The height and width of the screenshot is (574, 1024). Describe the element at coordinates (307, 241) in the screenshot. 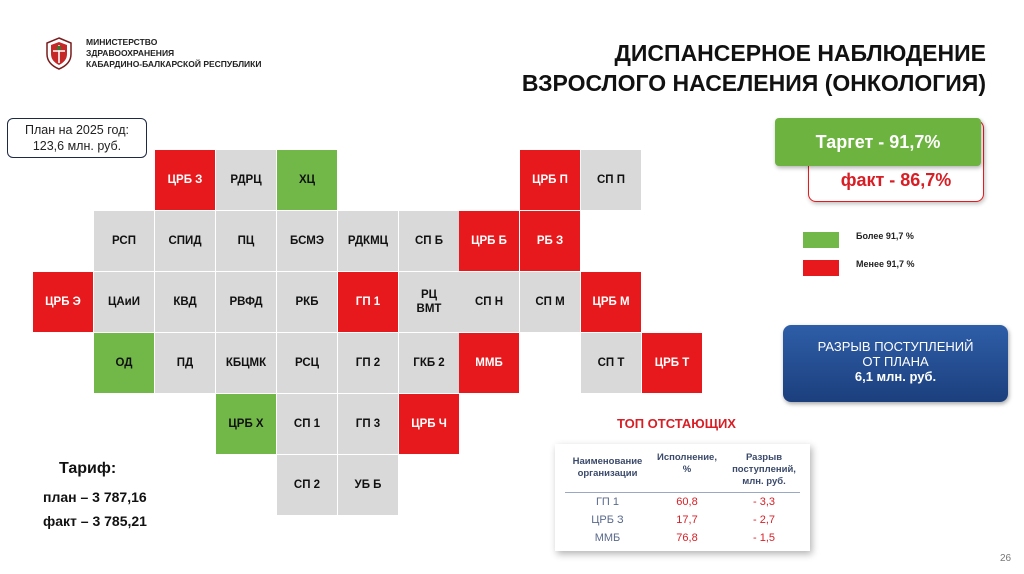

I see `grid-cell: БСМЭ` at that location.